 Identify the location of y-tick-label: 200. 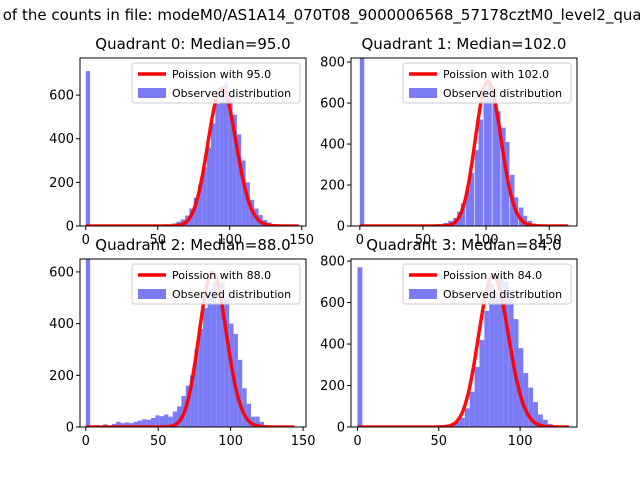
(332, 386).